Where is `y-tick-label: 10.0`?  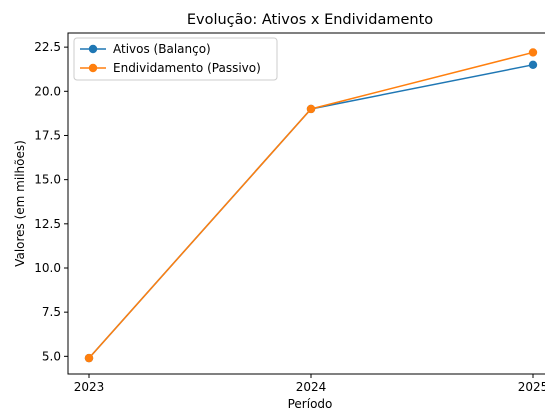 y-tick-label: 10.0 is located at coordinates (47, 268).